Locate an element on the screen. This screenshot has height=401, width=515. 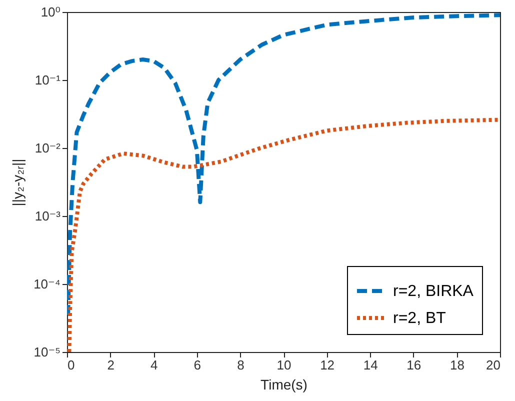
legend-label: r=2, BT is located at coordinates (419, 318).